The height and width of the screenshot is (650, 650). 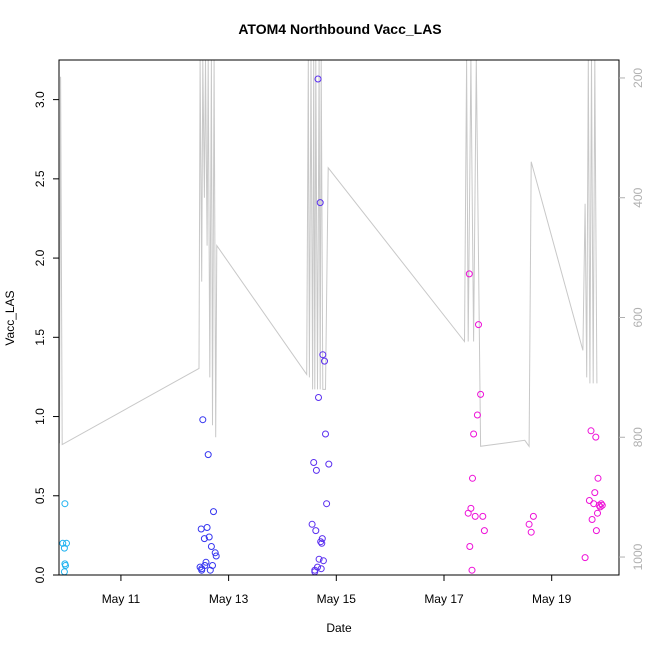 I want to click on chart-title: ATOM4 Northbound Vacc_LAS, so click(x=339, y=29).